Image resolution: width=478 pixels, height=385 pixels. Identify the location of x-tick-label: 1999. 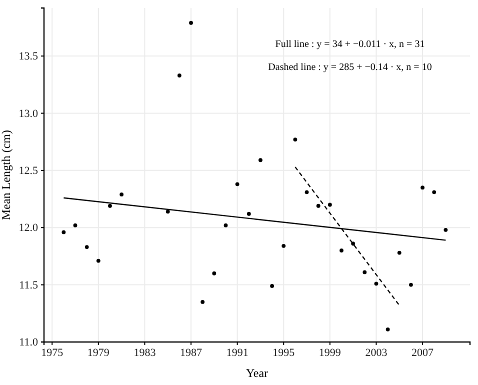
(330, 352).